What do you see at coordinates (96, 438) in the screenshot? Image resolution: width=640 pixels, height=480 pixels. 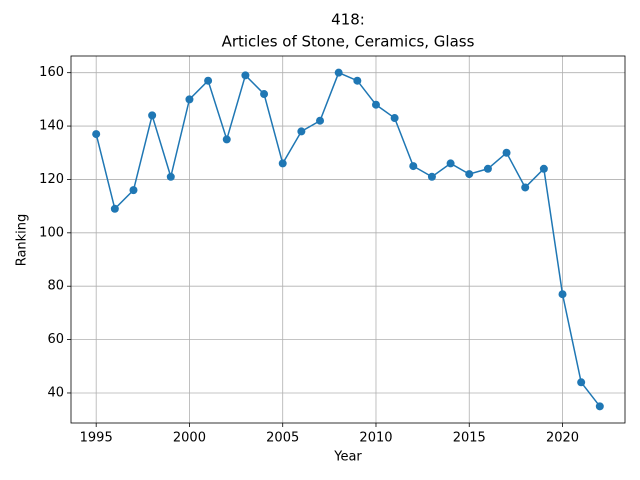 I see `x-tick-label: 1995` at bounding box center [96, 438].